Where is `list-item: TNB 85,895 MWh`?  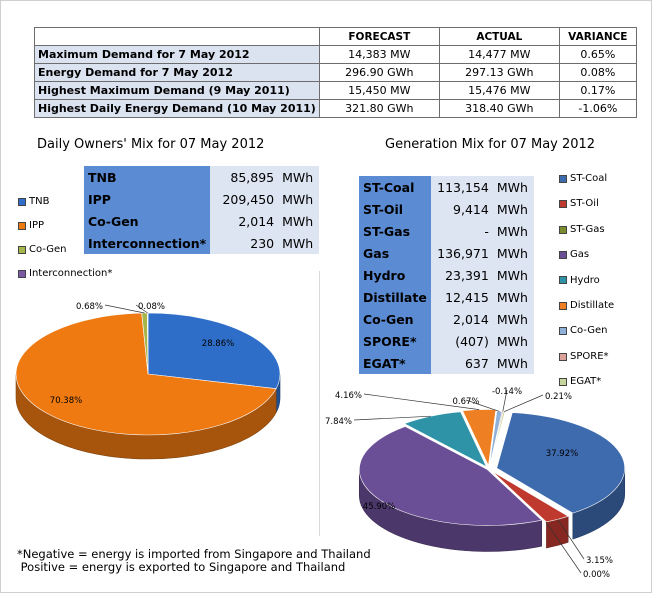 list-item: TNB 85,895 MWh is located at coordinates (202, 177).